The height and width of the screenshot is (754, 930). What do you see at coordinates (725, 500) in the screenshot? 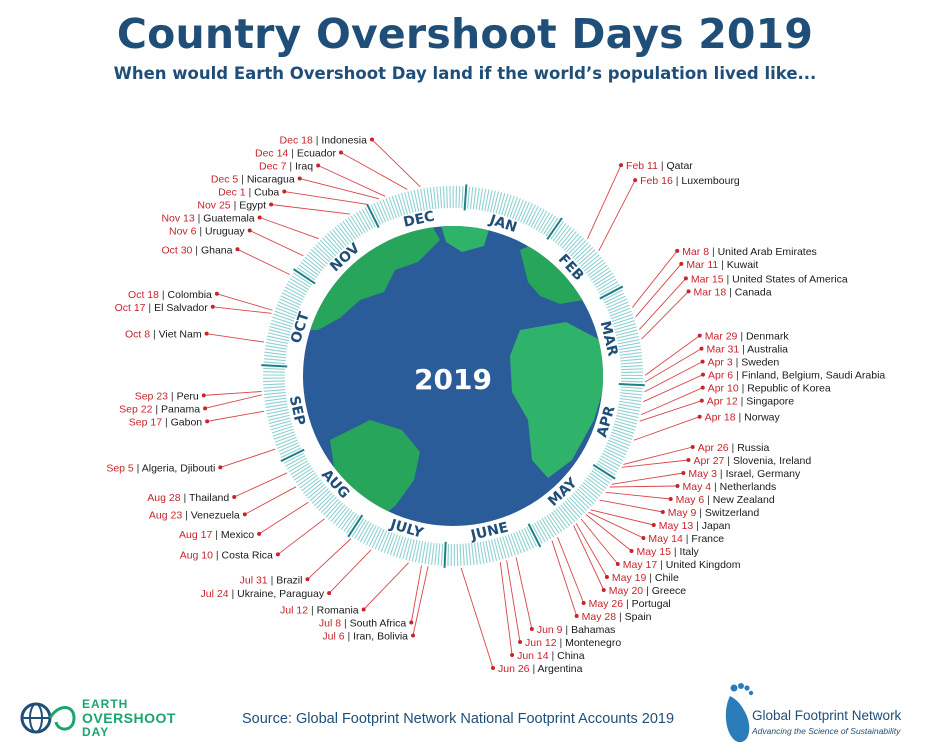
I see `country-label: May 6 | New Zealand` at bounding box center [725, 500].